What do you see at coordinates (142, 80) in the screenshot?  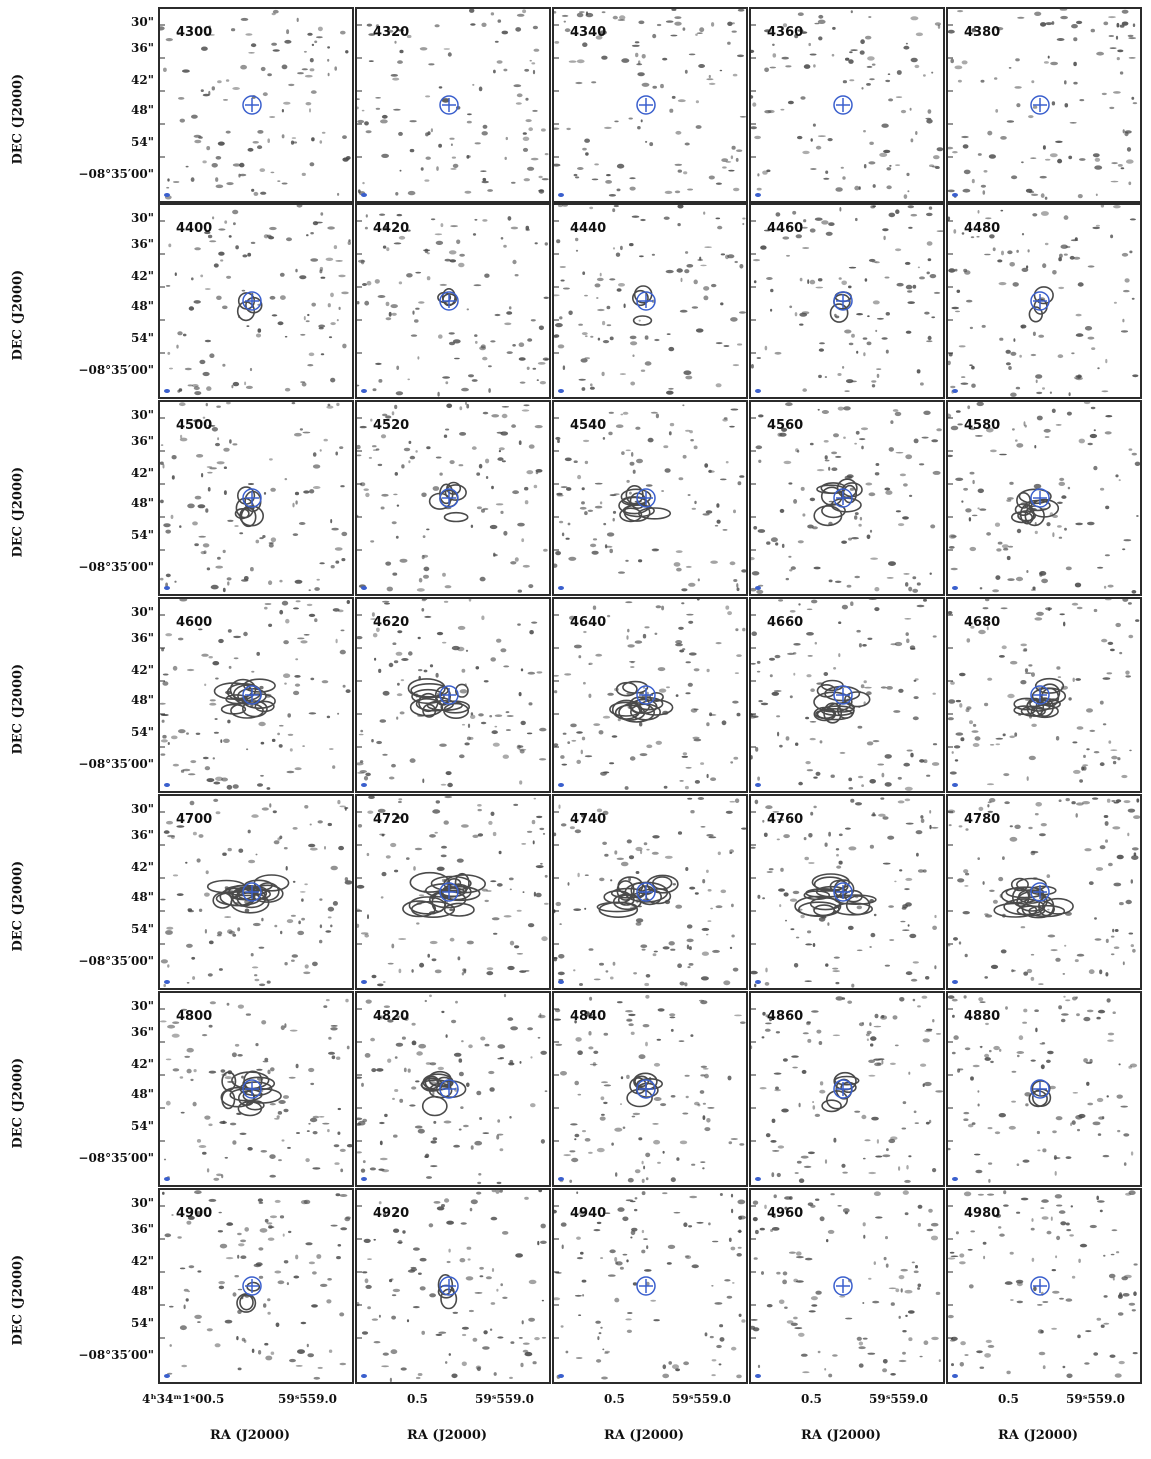 I see `dec-tick-label: 42"` at bounding box center [142, 80].